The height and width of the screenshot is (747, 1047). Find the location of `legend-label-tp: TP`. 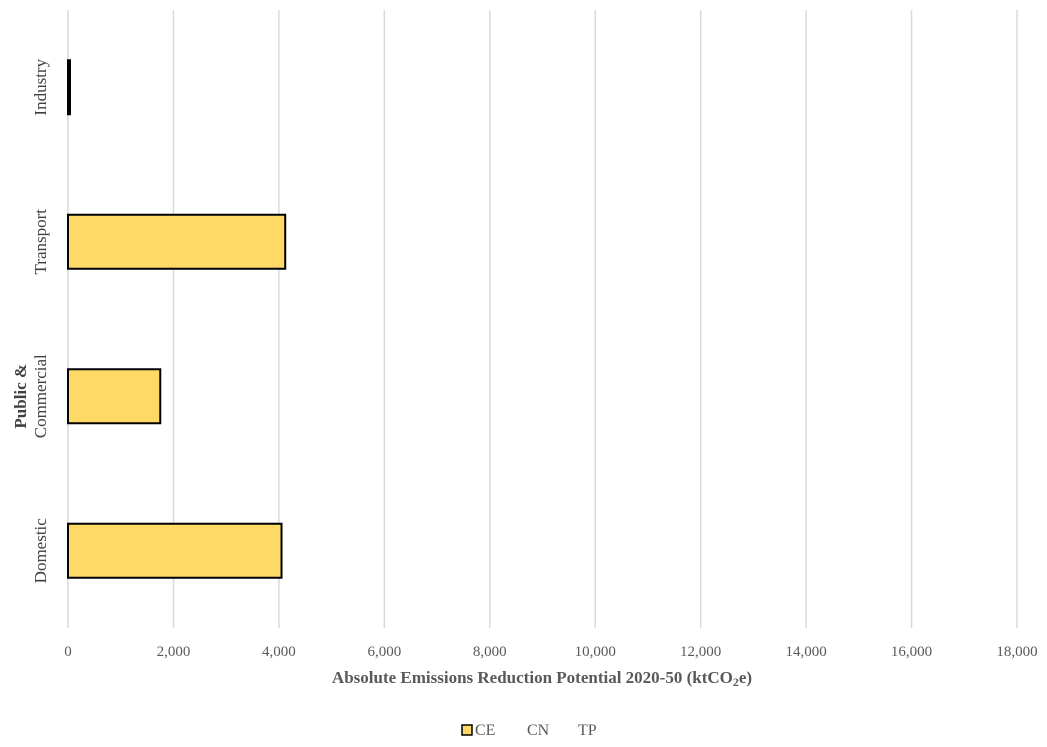

legend-label-tp: TP is located at coordinates (587, 730).